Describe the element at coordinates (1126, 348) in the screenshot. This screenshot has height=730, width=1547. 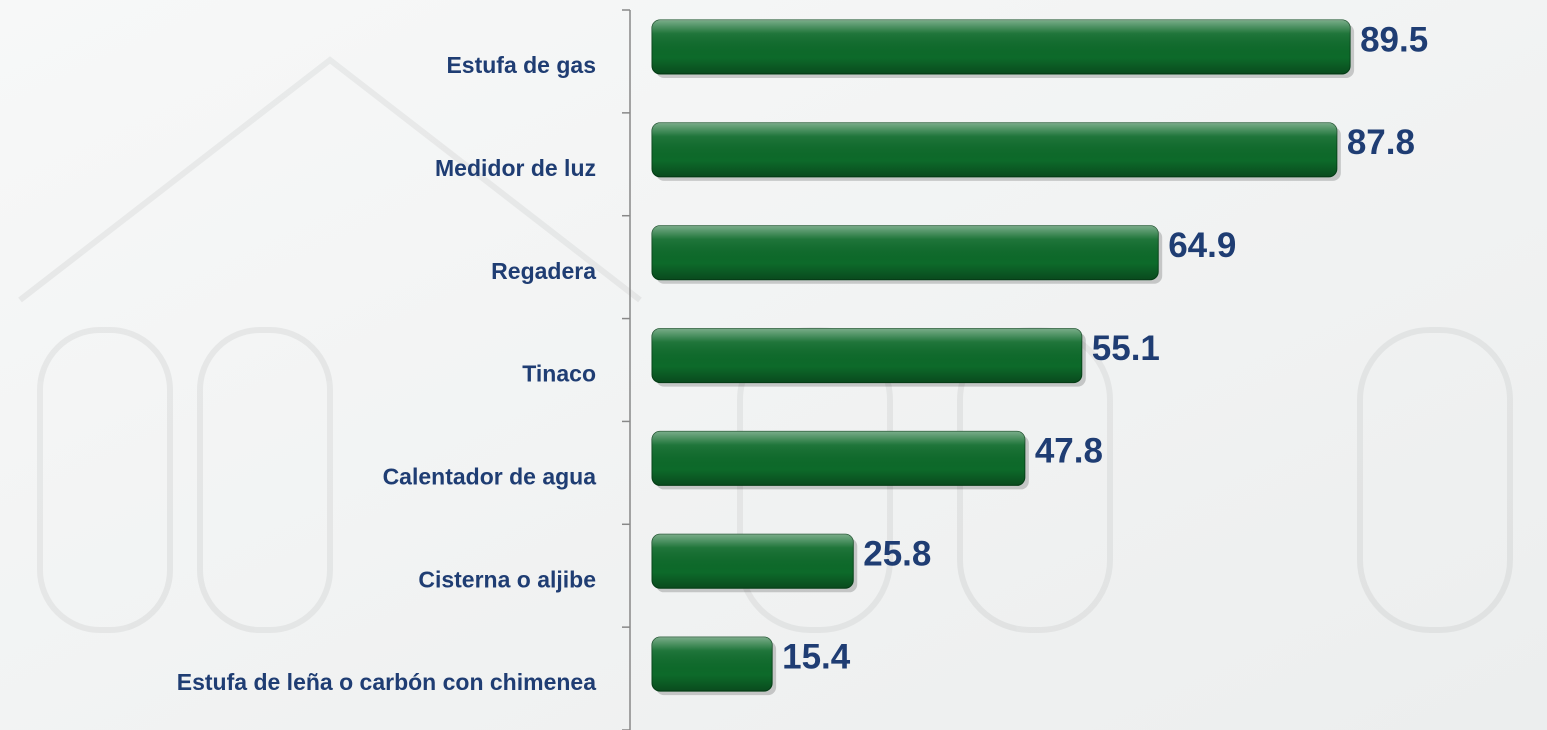
I see `value-label: 55.1` at that location.